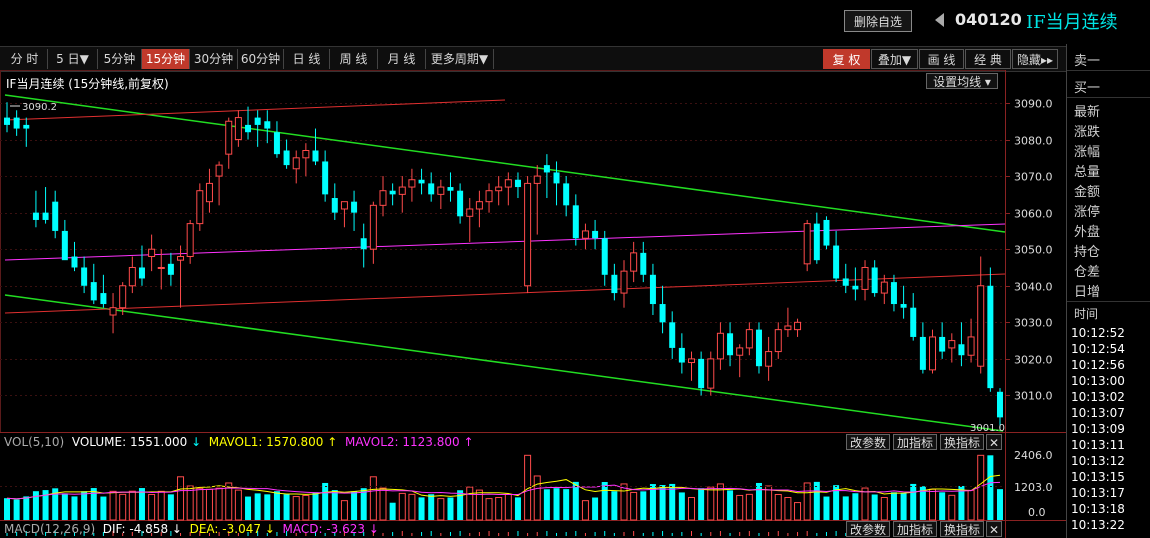 The image size is (1150, 538). What do you see at coordinates (1098, 445) in the screenshot?
I see `tick-time: 10:13:11` at bounding box center [1098, 445].